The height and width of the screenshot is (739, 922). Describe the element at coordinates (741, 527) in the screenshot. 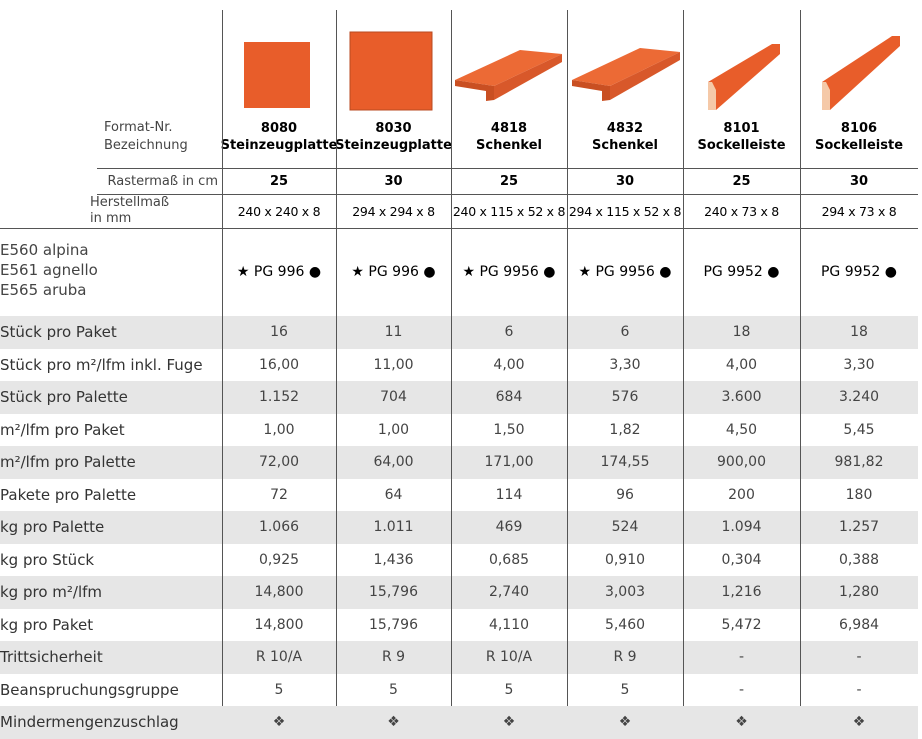

I see `row-value: 1.094` at that location.